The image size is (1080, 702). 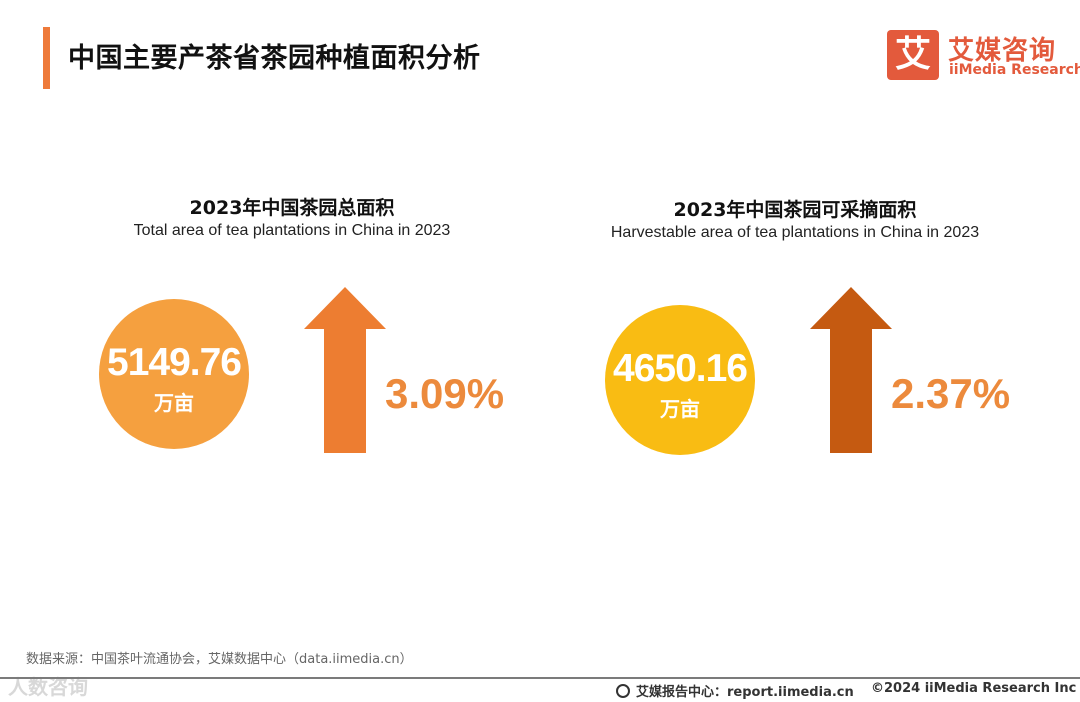 I want to click on panel-1-title-cn: 2023年中国茶园总面积, so click(x=292, y=208).